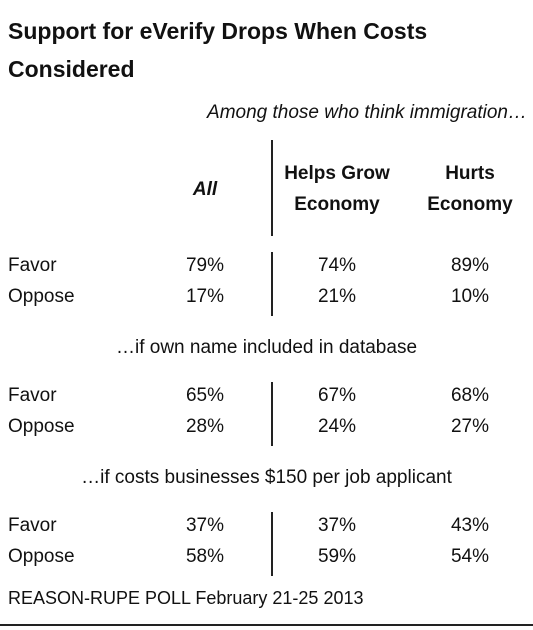 This screenshot has width=533, height=630. Describe the element at coordinates (337, 395) in the screenshot. I see `cell-value: 67%` at that location.